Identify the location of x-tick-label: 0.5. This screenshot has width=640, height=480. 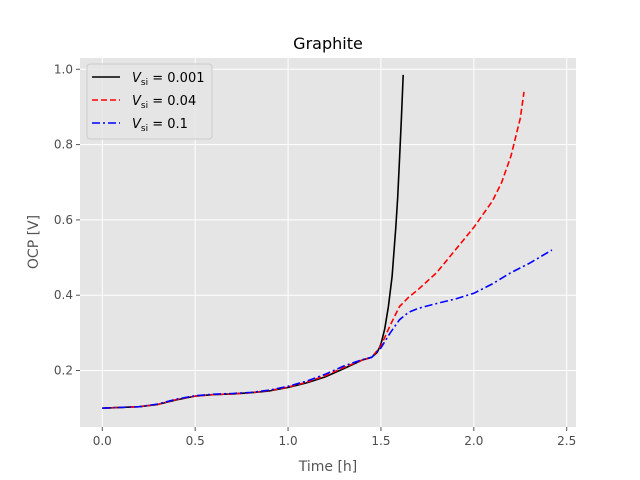
(195, 441).